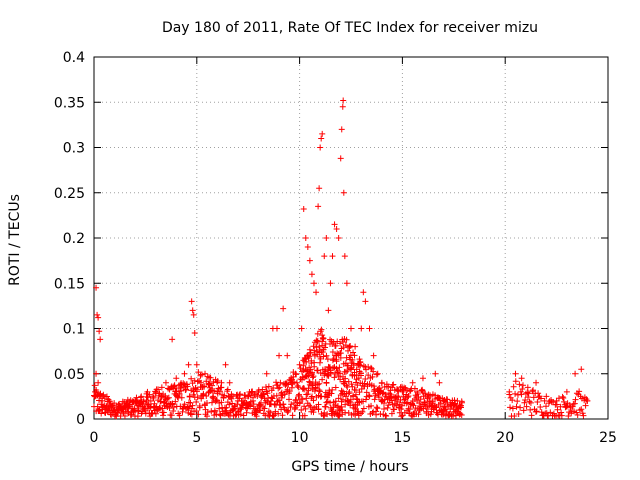 The width and height of the screenshot is (640, 480). Describe the element at coordinates (196, 438) in the screenshot. I see `x-tick-label: 5` at that location.